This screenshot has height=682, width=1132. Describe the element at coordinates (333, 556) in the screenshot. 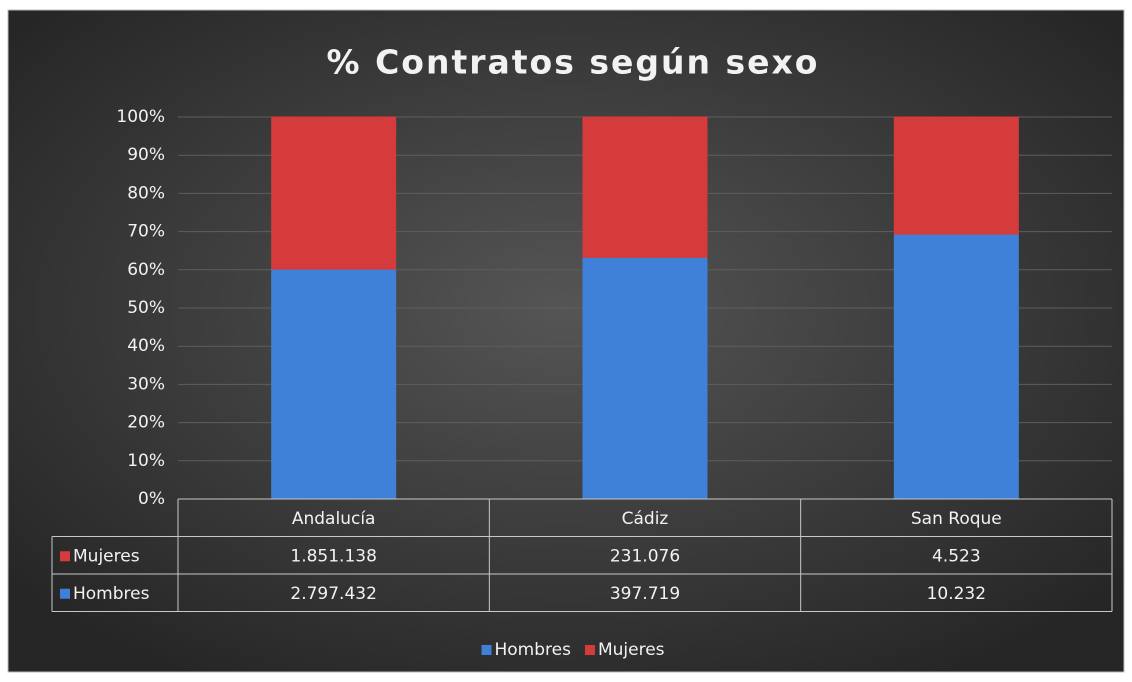

I see `table-value: 1.851.138` at that location.